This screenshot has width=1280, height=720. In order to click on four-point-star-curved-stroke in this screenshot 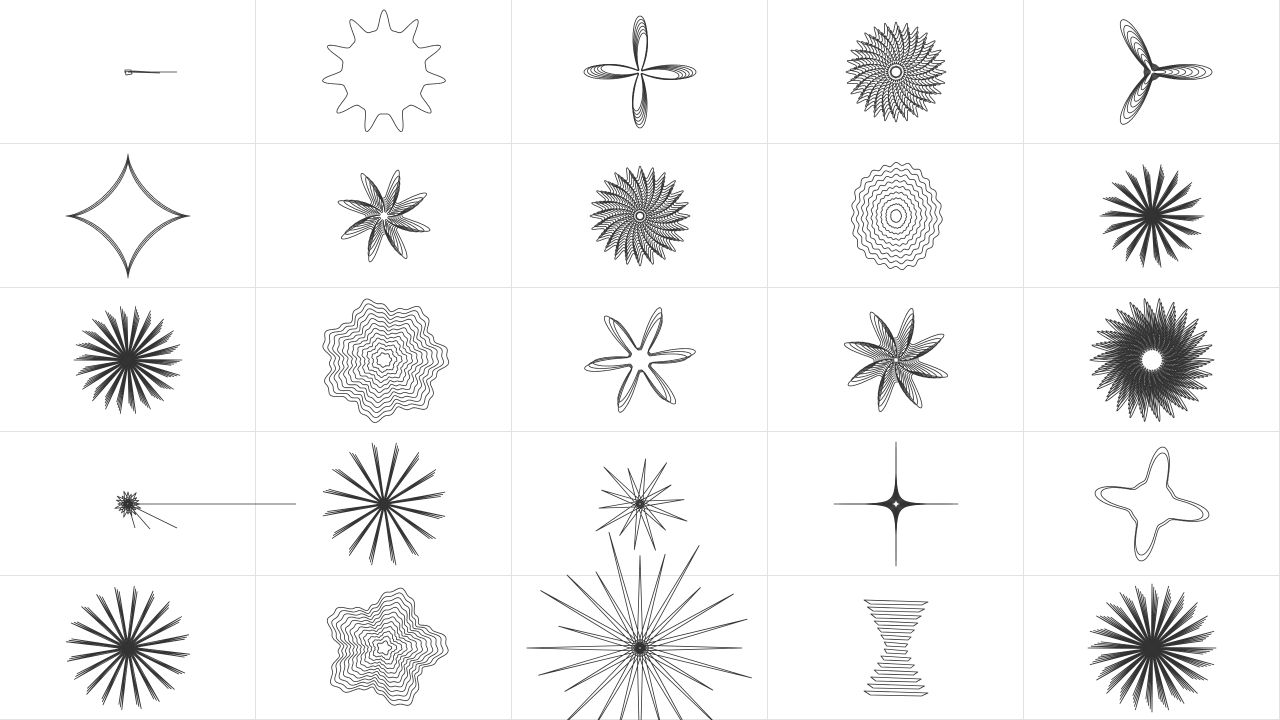, I will do `click(1152, 504)`.